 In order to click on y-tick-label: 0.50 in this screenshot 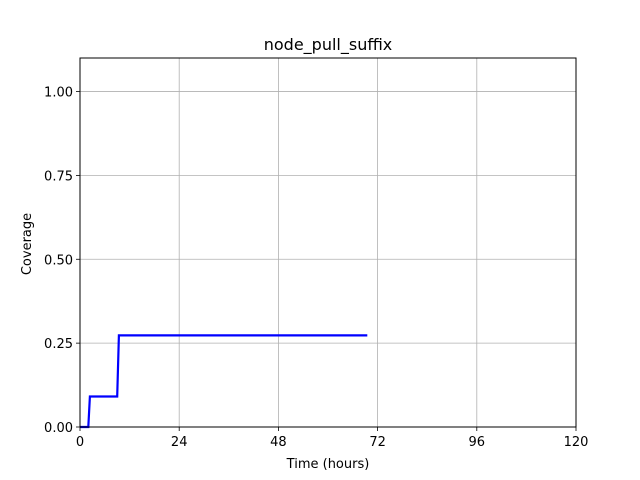, I will do `click(58, 260)`.